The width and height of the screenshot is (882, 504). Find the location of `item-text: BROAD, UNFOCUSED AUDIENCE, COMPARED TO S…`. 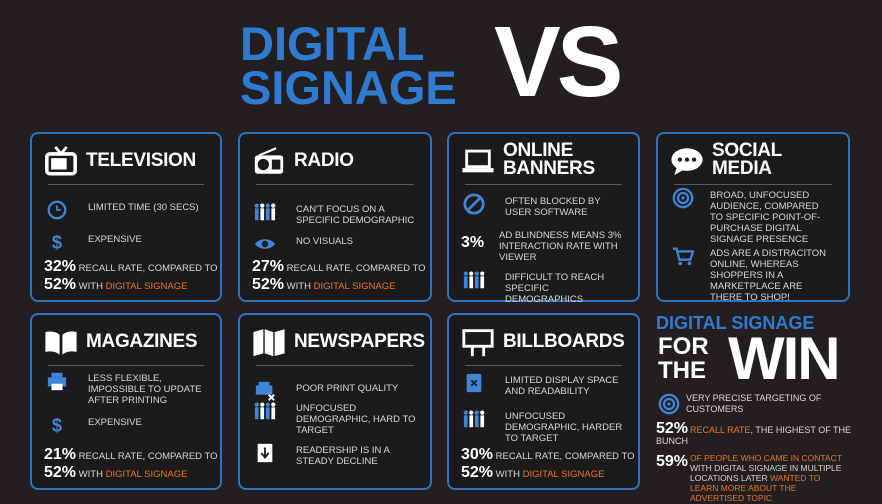

item-text: BROAD, UNFOCUSED AUDIENCE, COMPARED TO S… is located at coordinates (765, 217).